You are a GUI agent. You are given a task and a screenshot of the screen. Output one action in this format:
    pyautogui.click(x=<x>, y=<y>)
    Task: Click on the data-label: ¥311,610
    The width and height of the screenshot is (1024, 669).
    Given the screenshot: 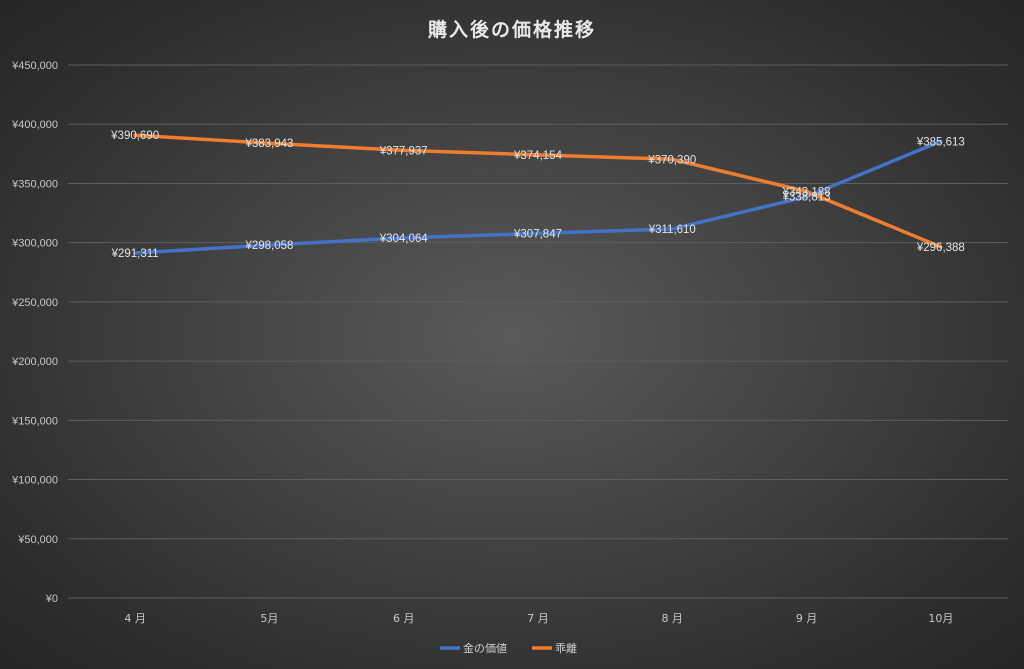 What is the action you would take?
    pyautogui.click(x=672, y=230)
    